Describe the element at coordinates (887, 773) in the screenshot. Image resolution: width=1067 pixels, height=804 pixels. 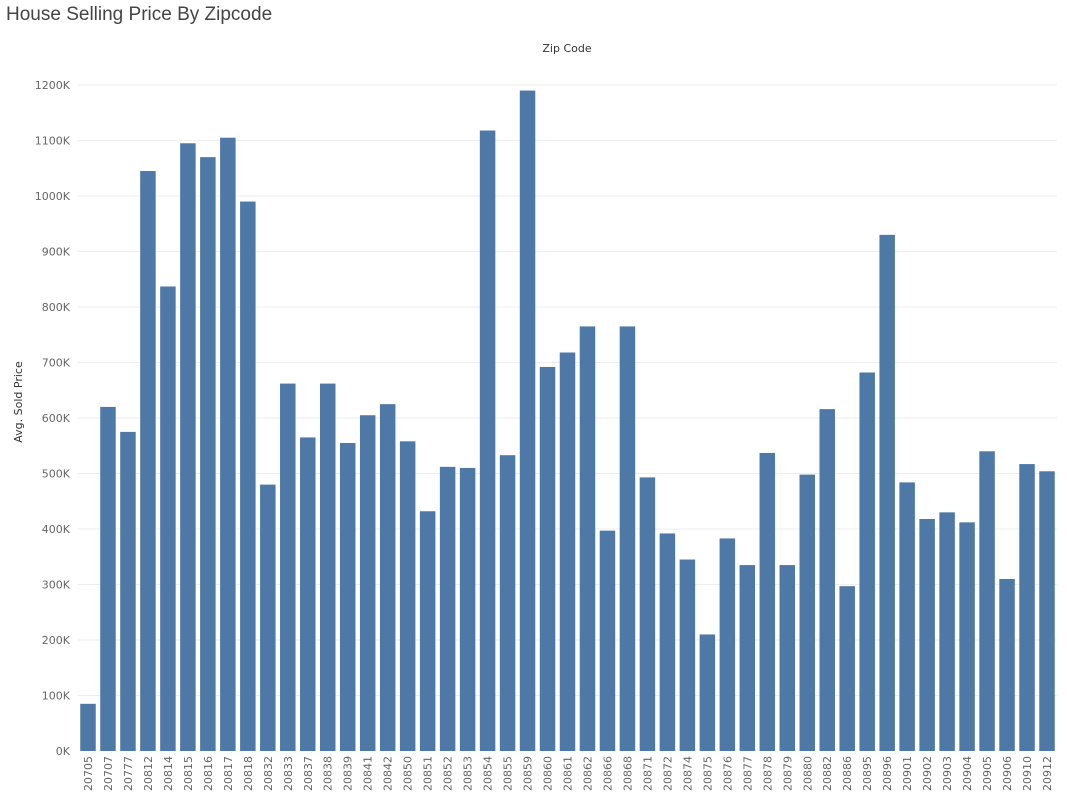
I see `x-tick-label: 20896` at that location.